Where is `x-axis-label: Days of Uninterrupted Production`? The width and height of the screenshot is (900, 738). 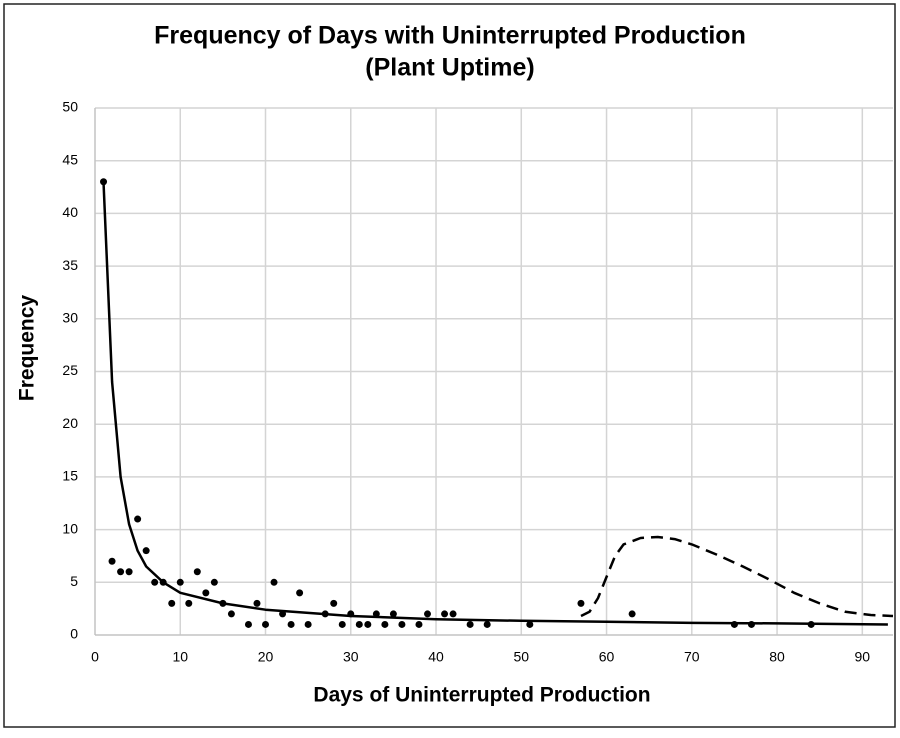 x-axis-label: Days of Uninterrupted Production is located at coordinates (481, 695).